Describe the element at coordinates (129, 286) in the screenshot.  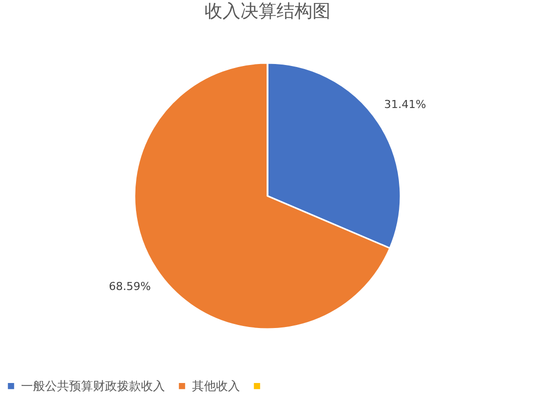
I see `data-label: 68.59%` at that location.